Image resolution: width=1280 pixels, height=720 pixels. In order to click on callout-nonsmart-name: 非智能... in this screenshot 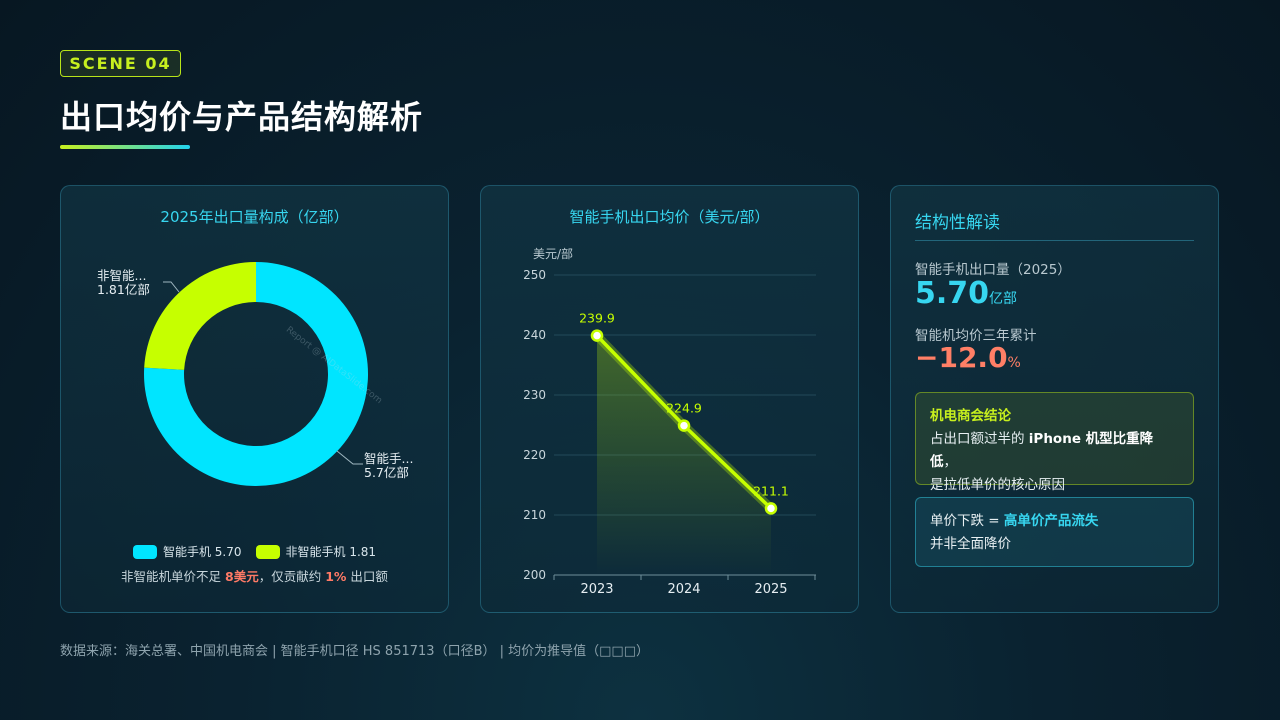, I will do `click(121, 275)`.